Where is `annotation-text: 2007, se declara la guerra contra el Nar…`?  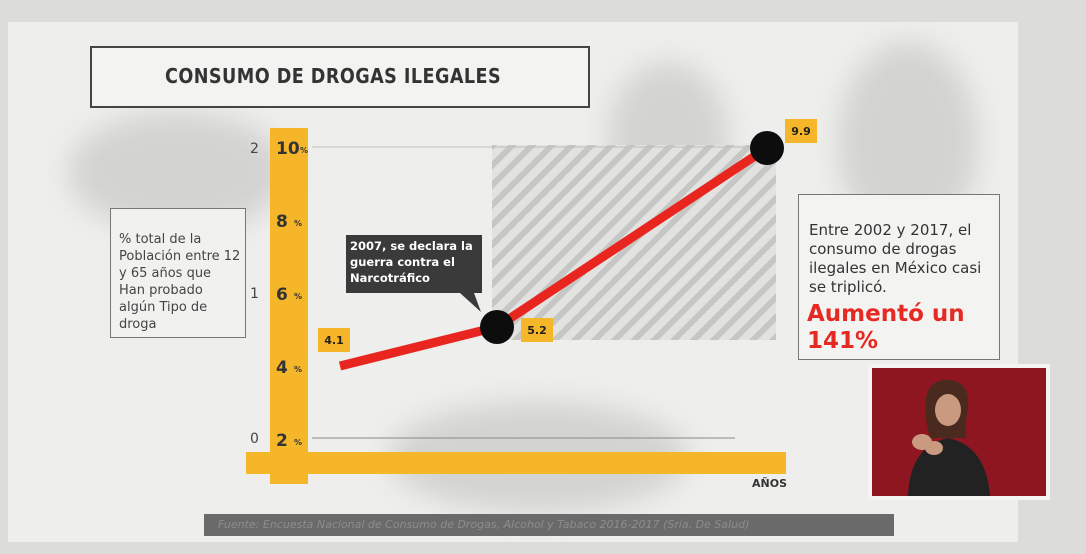 annotation-text: 2007, se declara la guerra contra el Nar… is located at coordinates (411, 262).